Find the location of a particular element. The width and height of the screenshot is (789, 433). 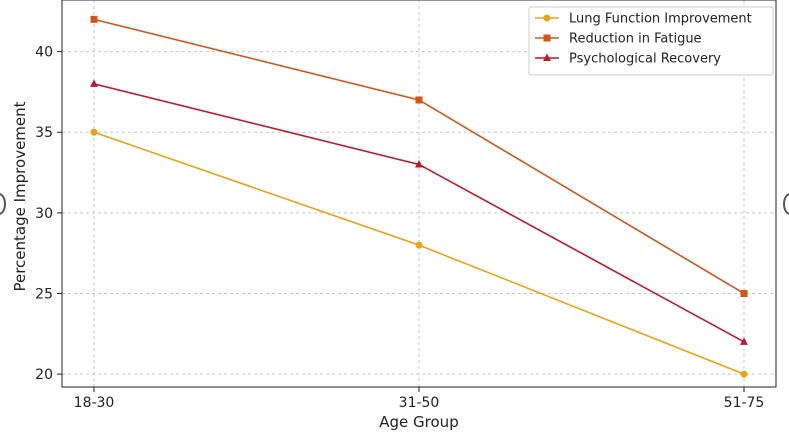

legend-item: Reduction in Fatigue is located at coordinates (618, 39).